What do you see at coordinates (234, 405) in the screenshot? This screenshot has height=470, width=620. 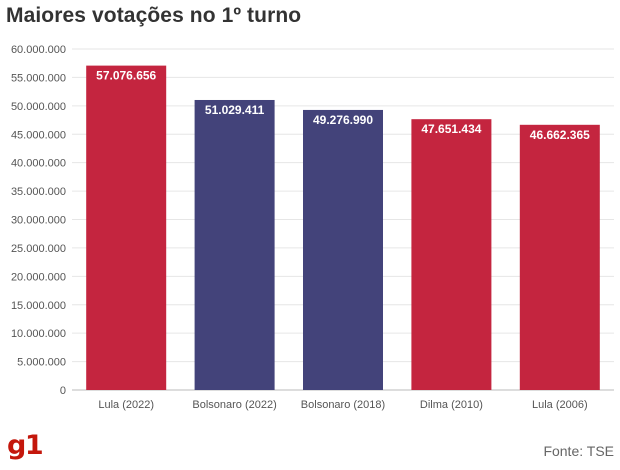 I see `x-tick-label: Bolsonaro (2022)` at bounding box center [234, 405].